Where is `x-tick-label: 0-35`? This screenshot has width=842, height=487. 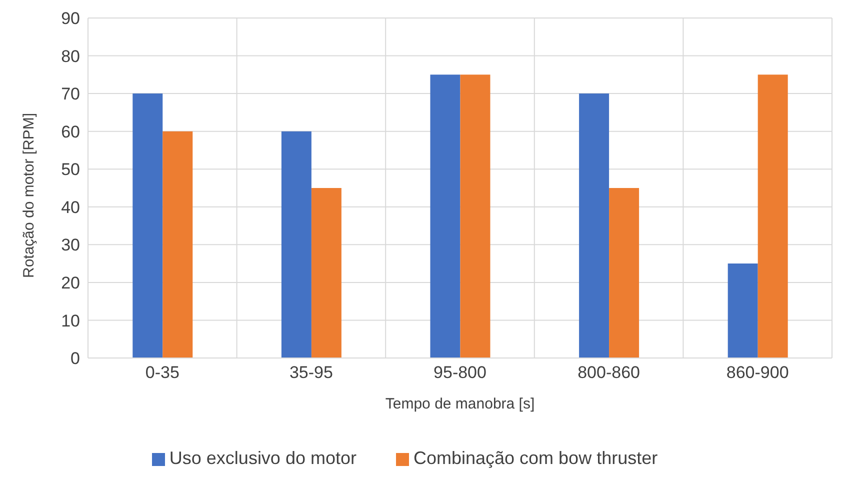 x-tick-label: 0-35 is located at coordinates (162, 372).